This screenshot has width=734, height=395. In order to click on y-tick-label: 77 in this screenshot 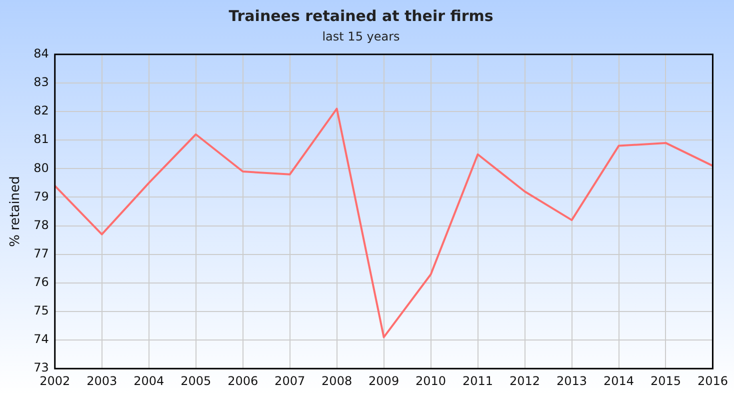, I will do `click(41, 253)`.